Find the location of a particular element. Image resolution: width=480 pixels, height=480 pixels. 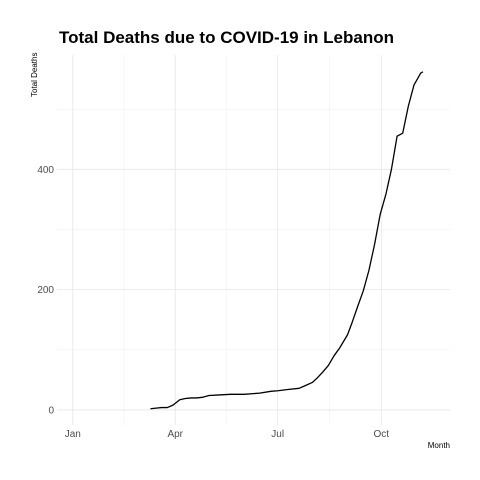

x-tick-label: Jan is located at coordinates (73, 434).